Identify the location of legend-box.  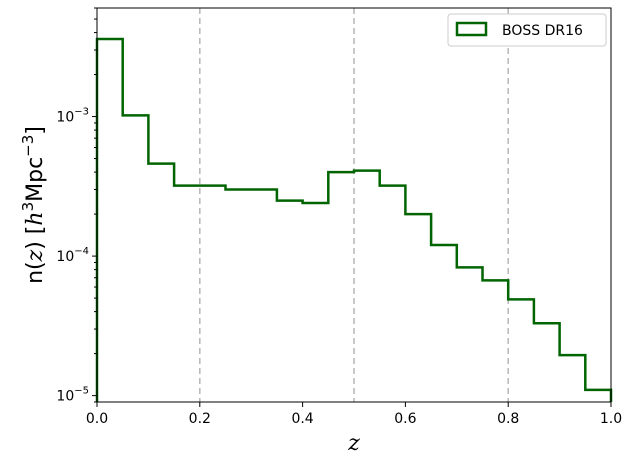
(527, 30).